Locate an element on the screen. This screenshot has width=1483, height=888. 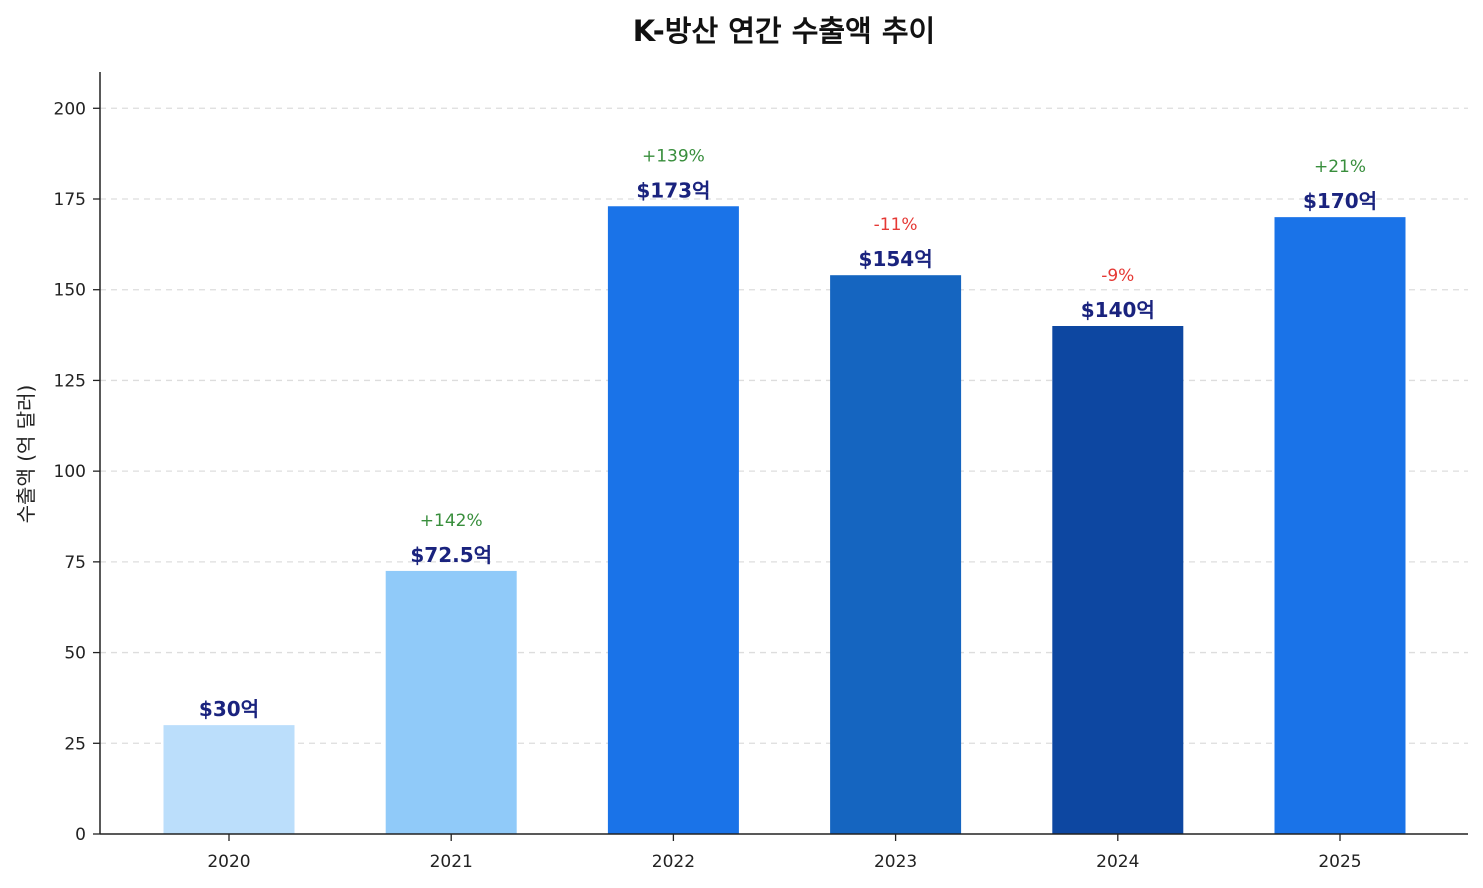
bar-2020 is located at coordinates (229, 779).